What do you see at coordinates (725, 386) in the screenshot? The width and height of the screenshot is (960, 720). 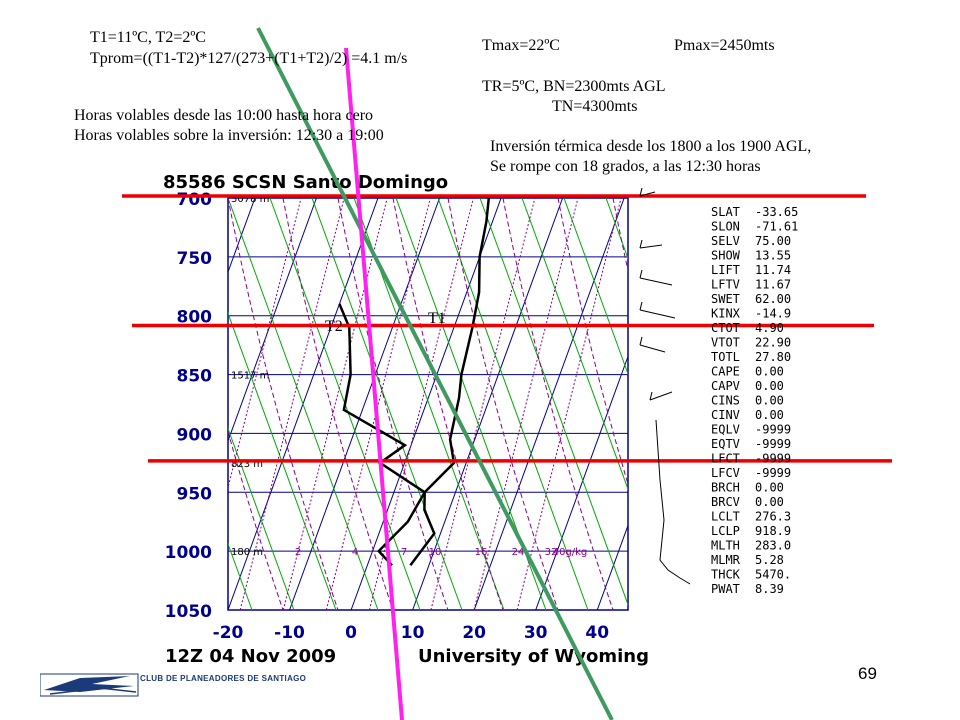 I see `index-name: CAPV` at bounding box center [725, 386].